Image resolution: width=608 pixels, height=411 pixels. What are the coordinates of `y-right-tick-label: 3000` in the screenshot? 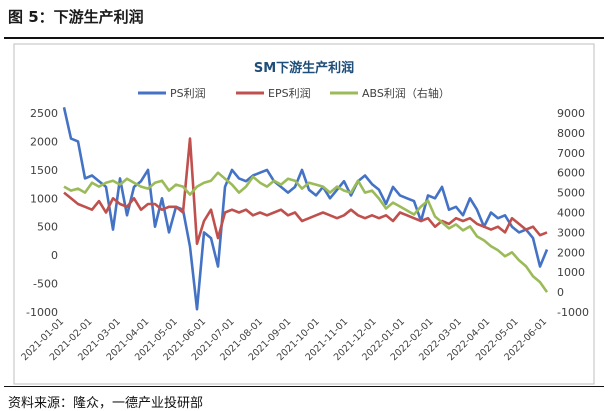 It's located at (571, 232).